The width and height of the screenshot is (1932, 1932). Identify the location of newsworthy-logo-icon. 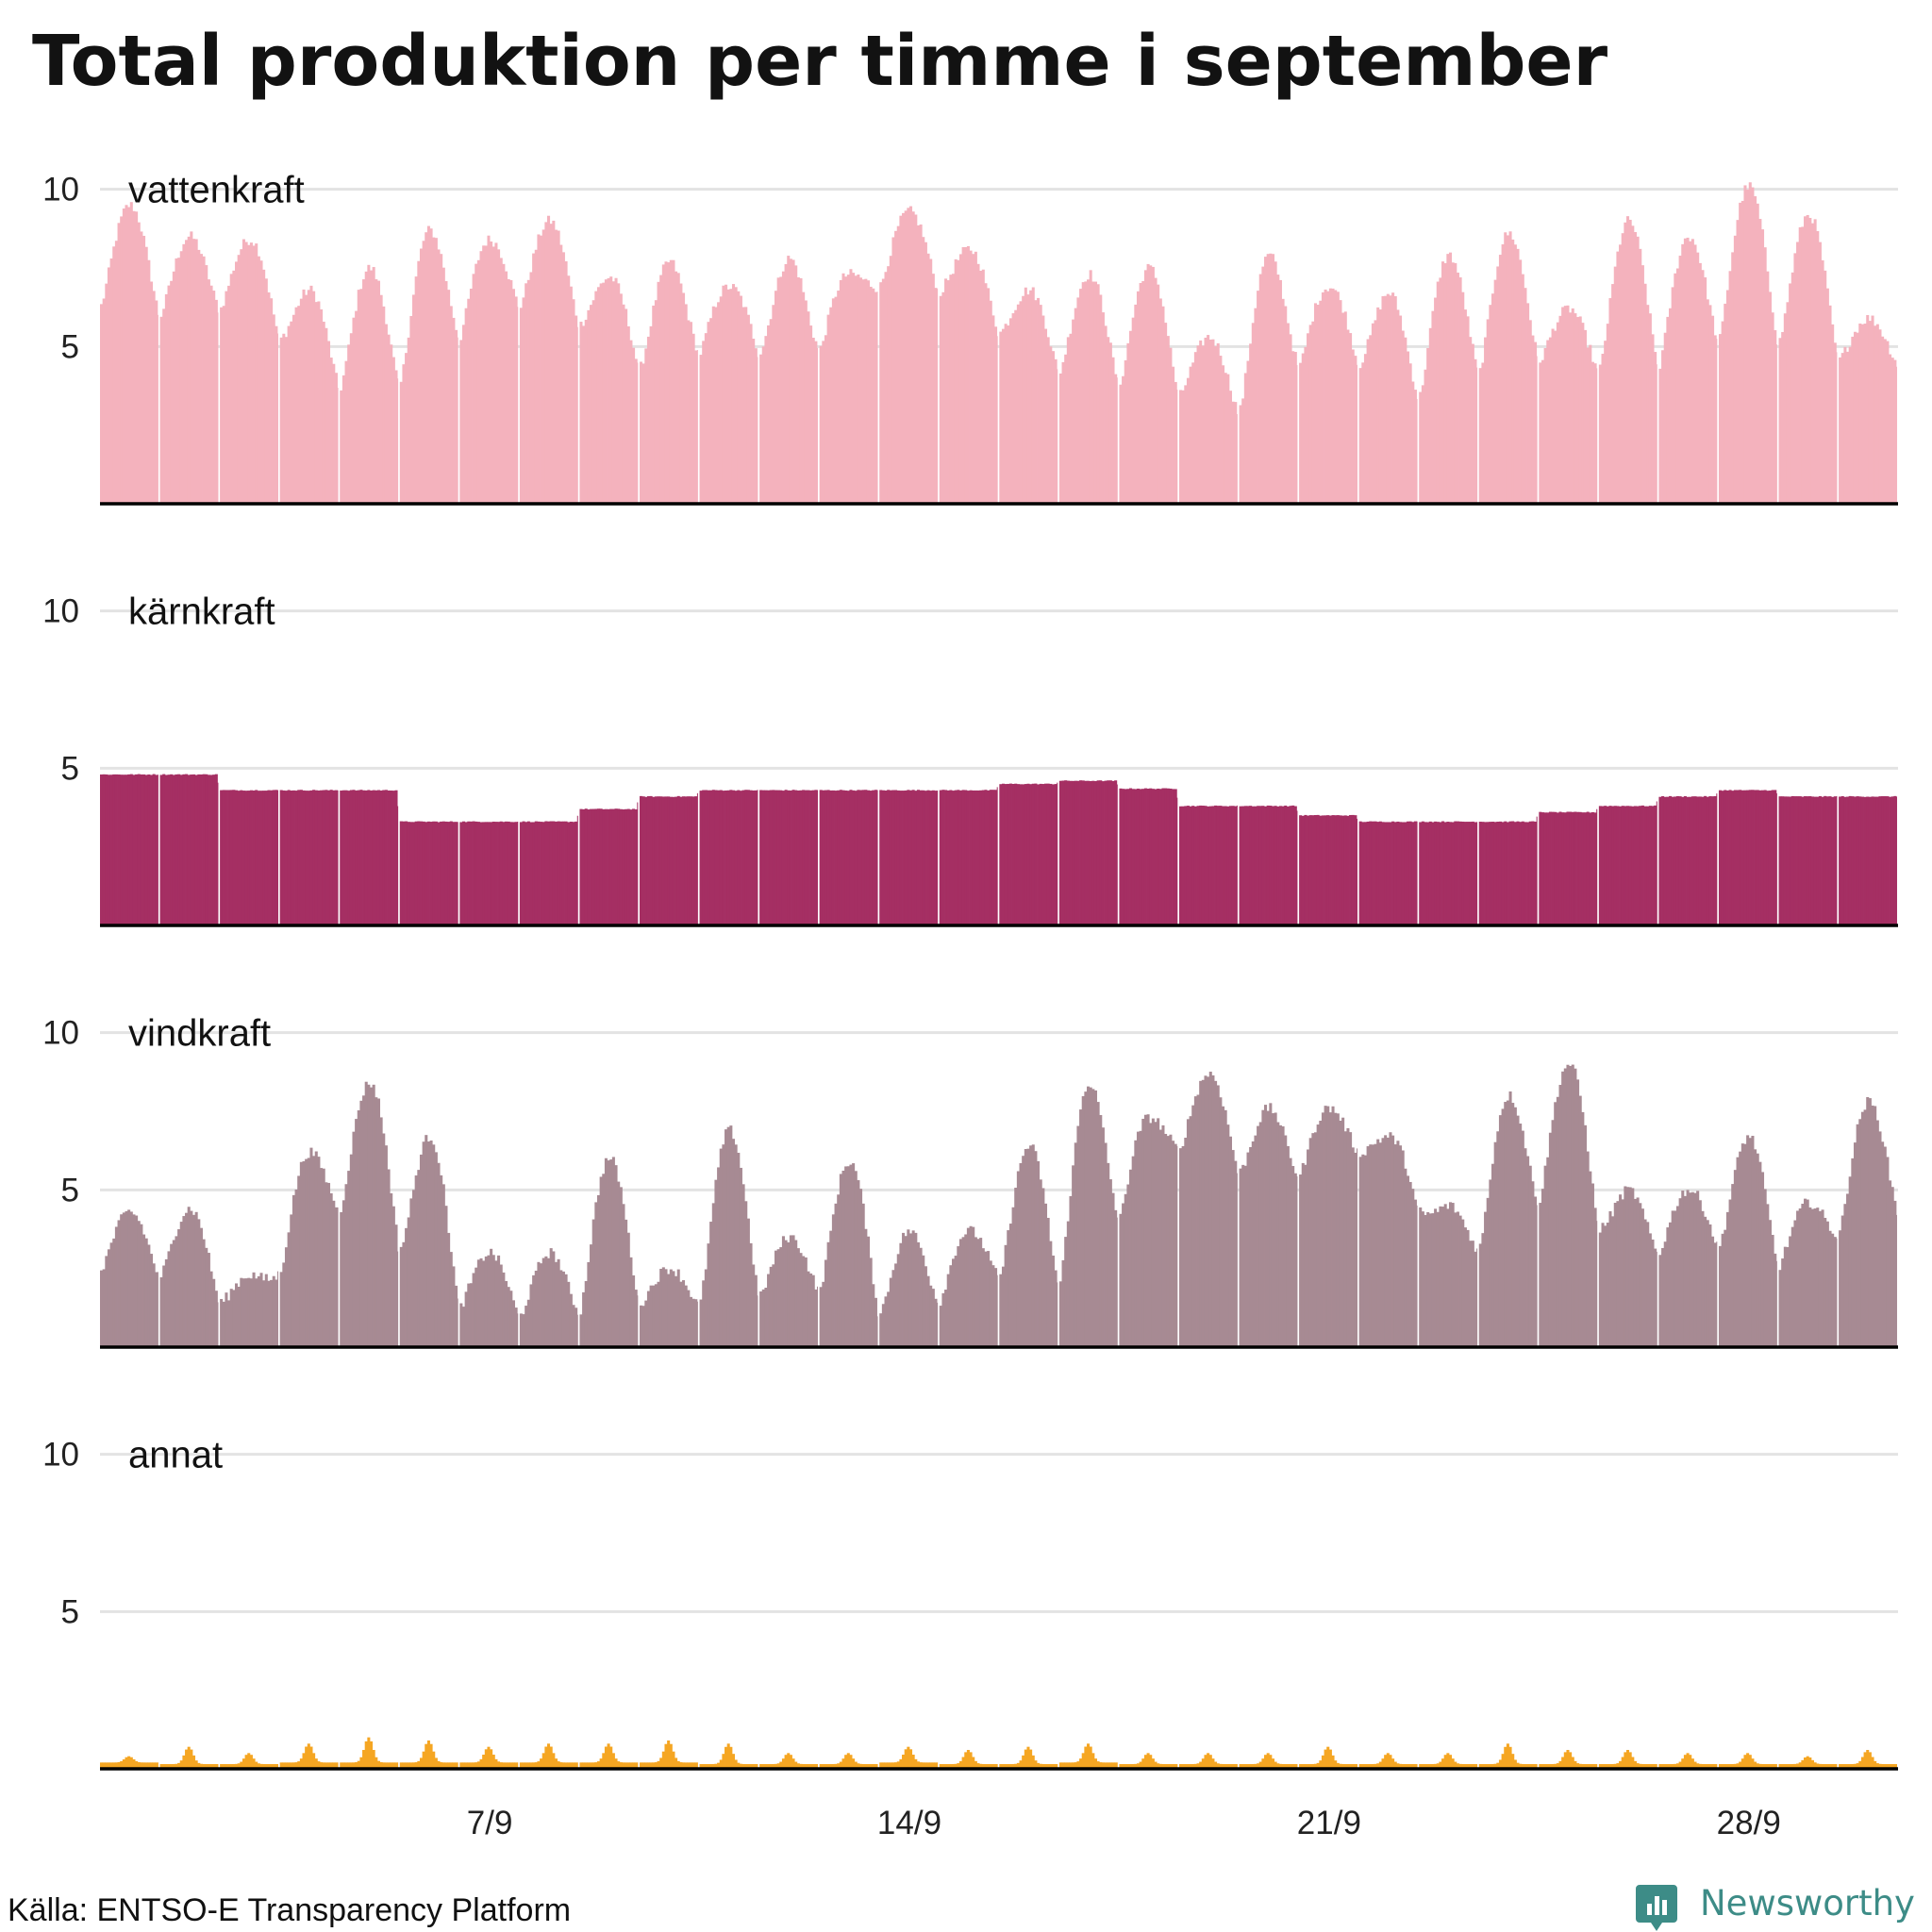
(1657, 1908).